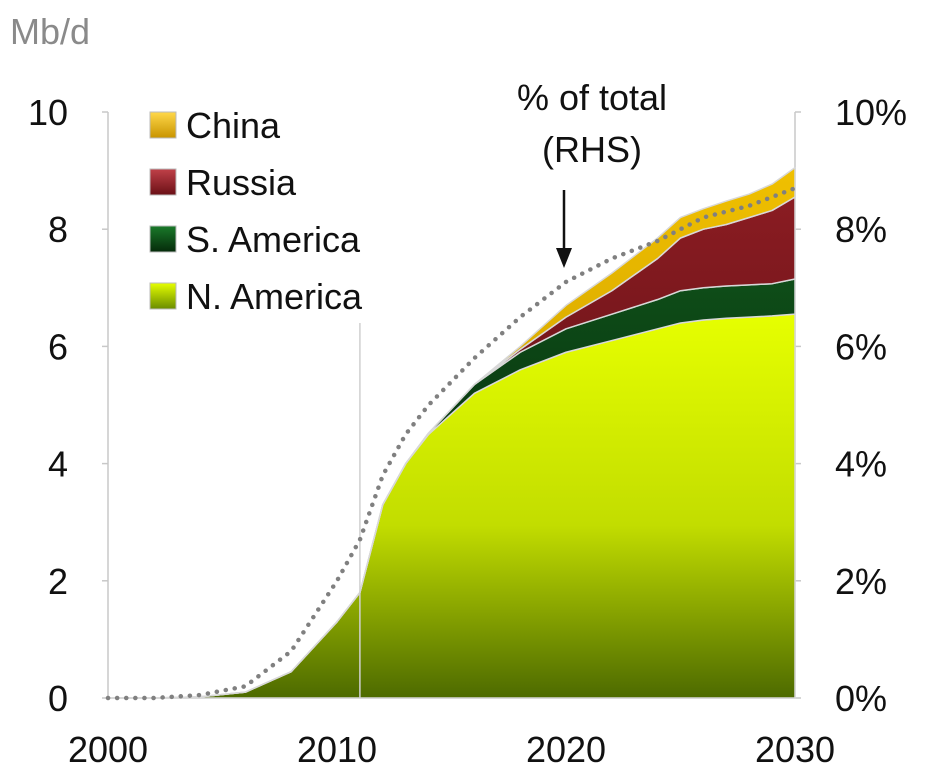 The image size is (930, 771). What do you see at coordinates (163, 125) in the screenshot?
I see `legend-swatch-china` at bounding box center [163, 125].